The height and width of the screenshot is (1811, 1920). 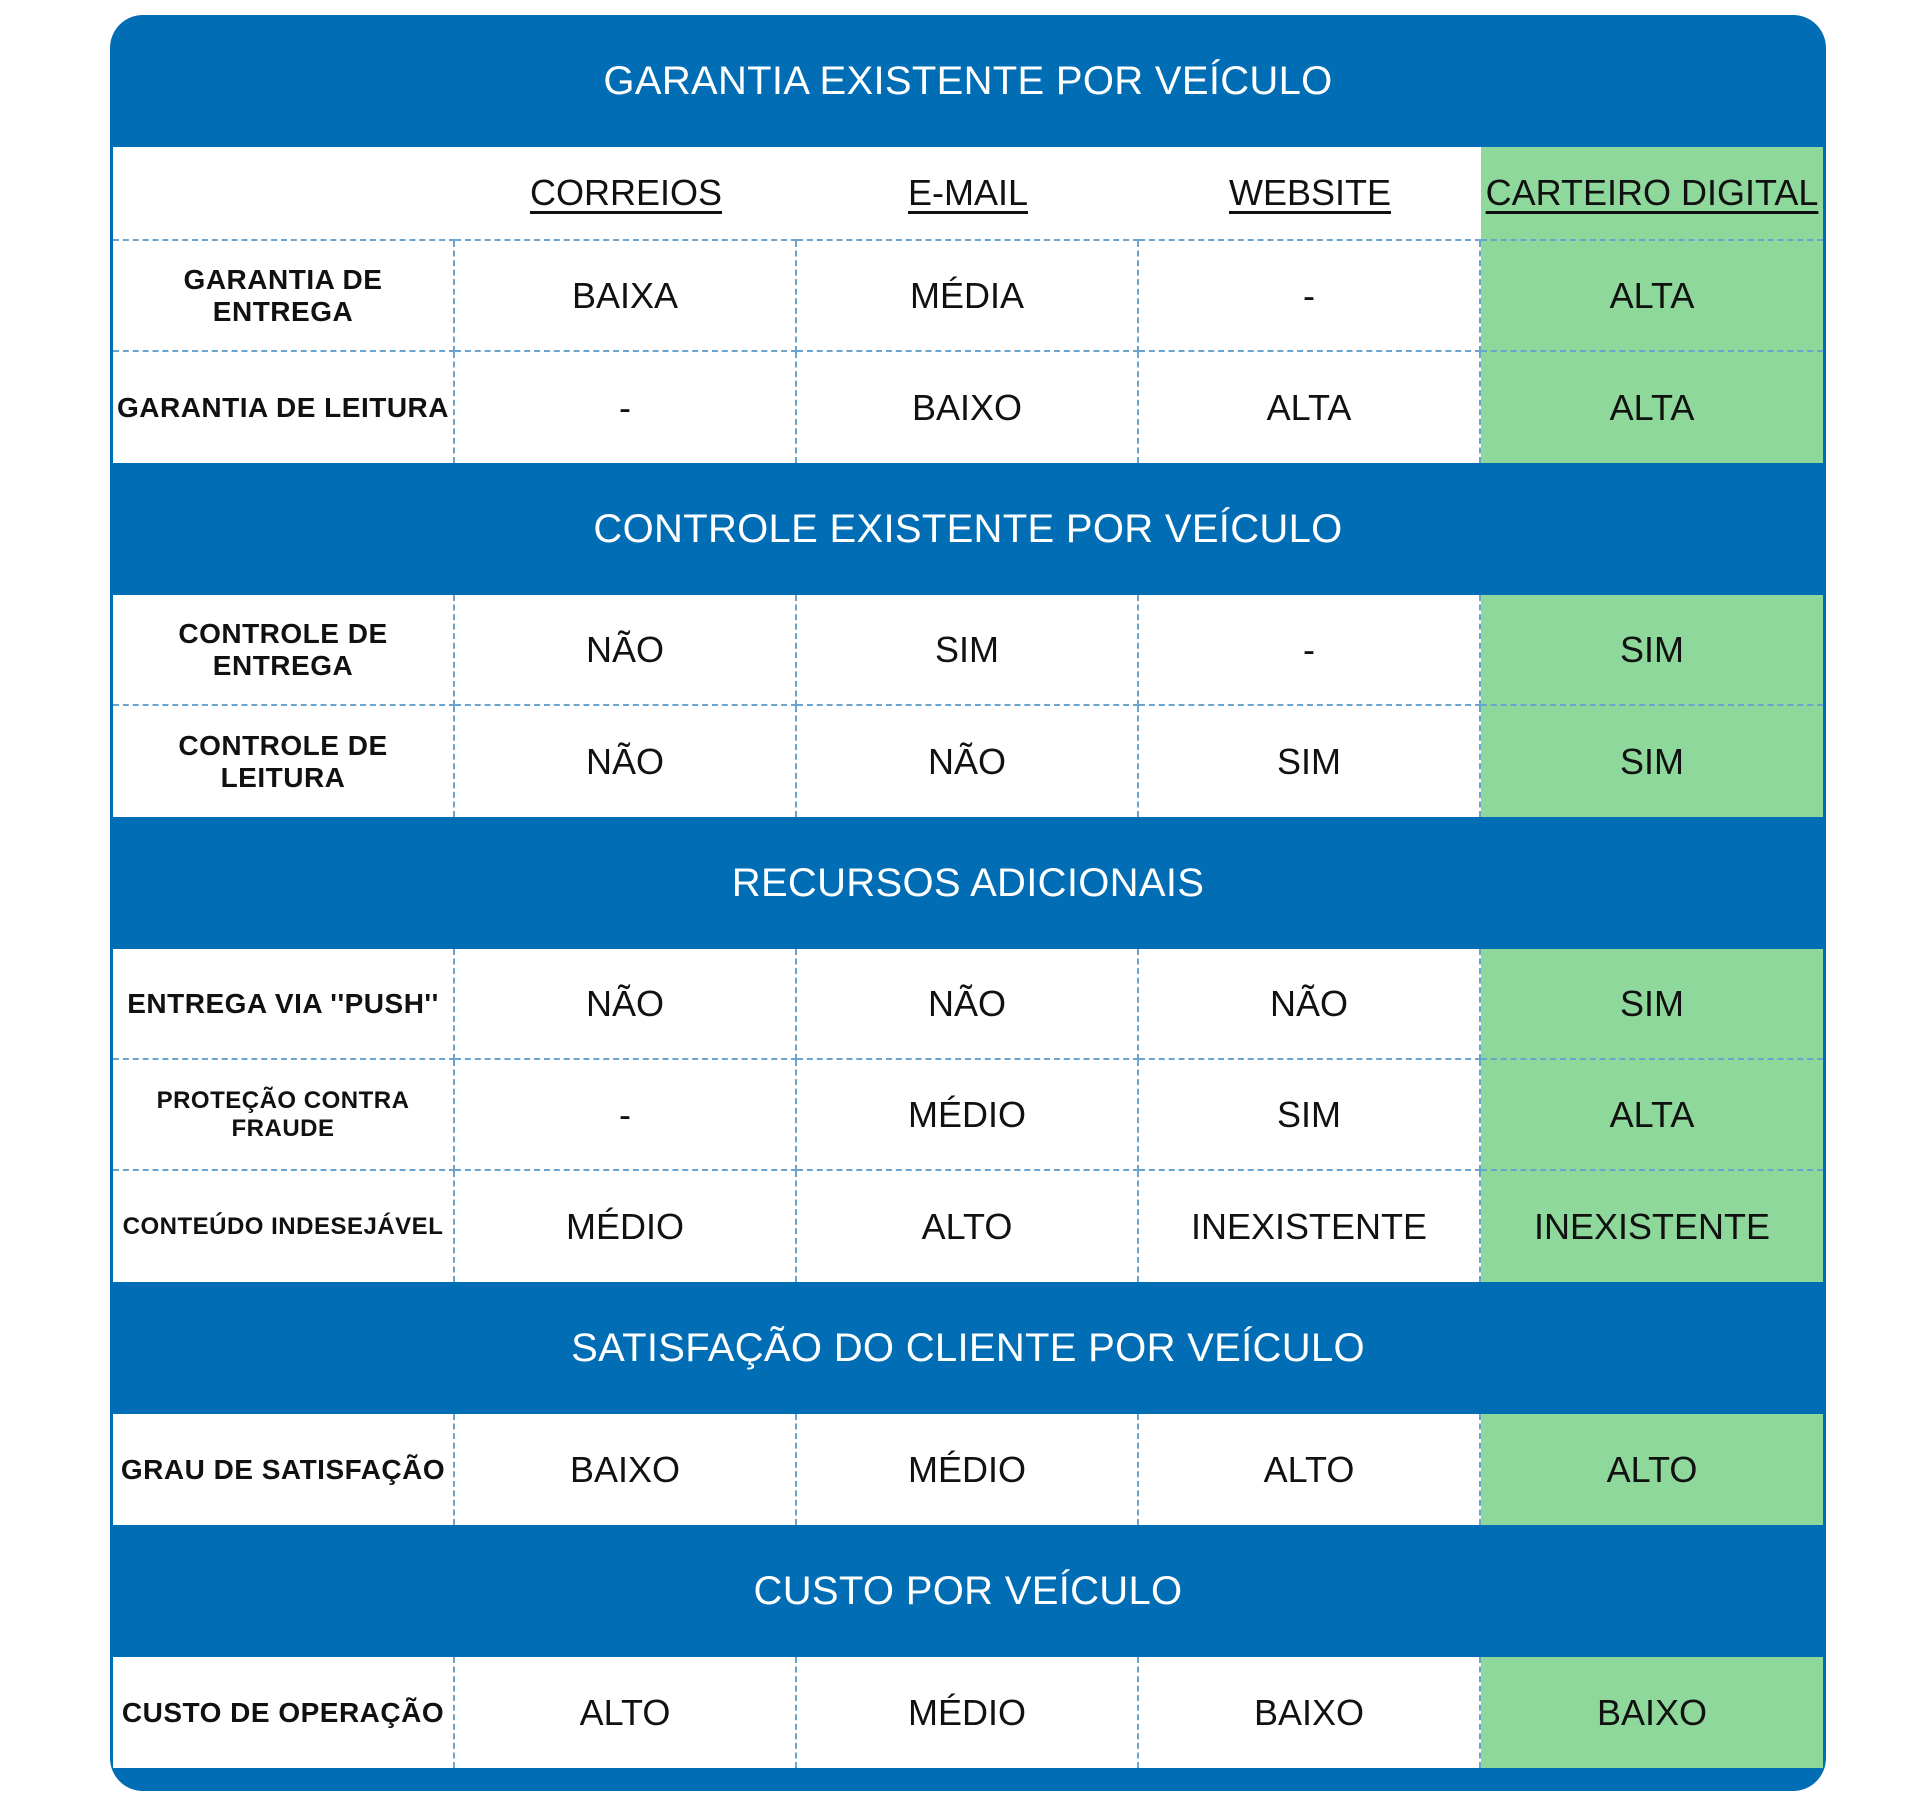 What do you see at coordinates (284, 407) in the screenshot?
I see `row-label: GARANTIA DE LEITURA` at bounding box center [284, 407].